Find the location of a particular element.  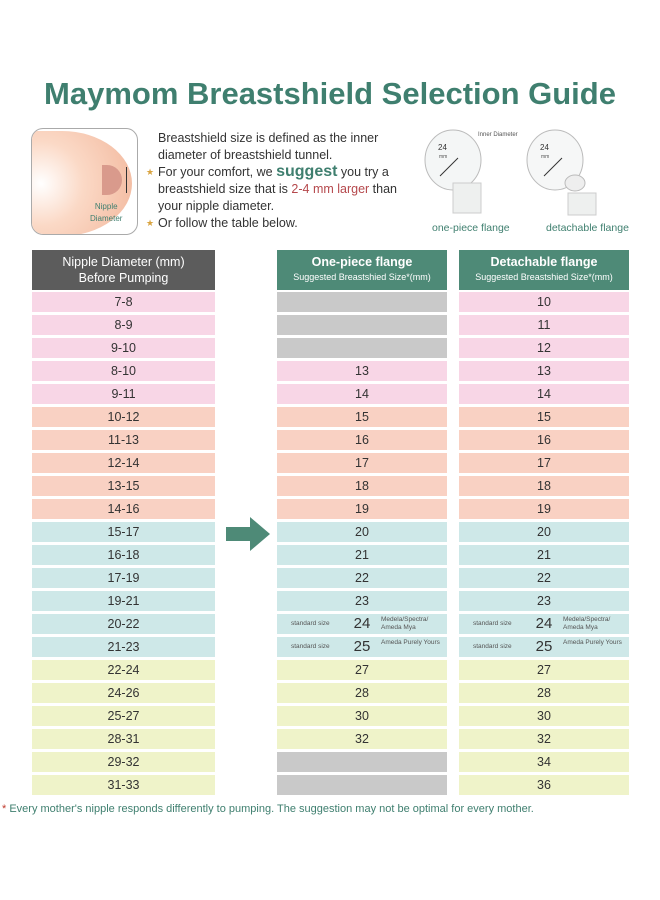

nipple-label: Nipple is located at coordinates (106, 206).